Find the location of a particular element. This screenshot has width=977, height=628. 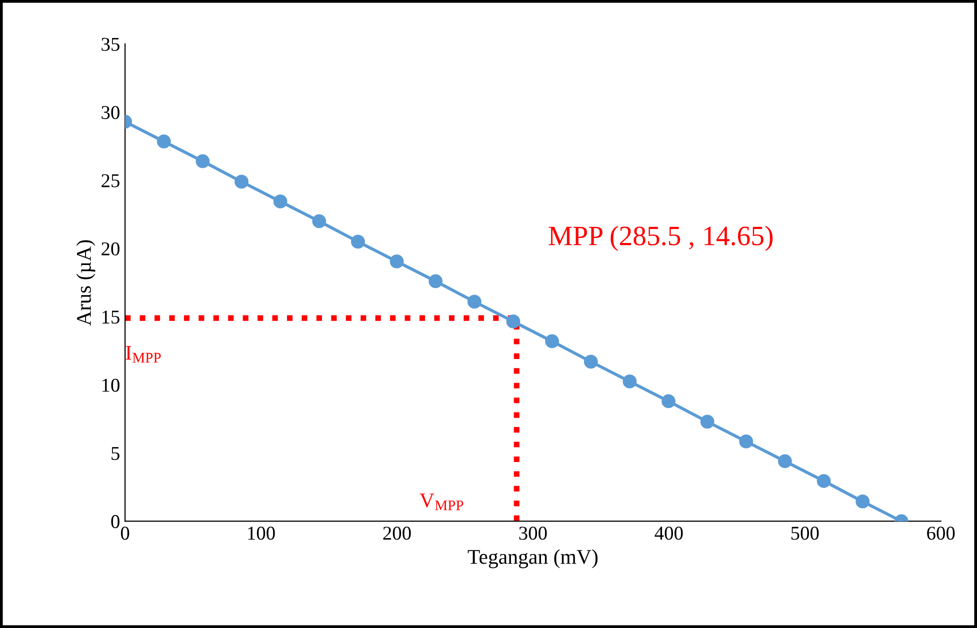

x-tick-label: 500 is located at coordinates (805, 533).